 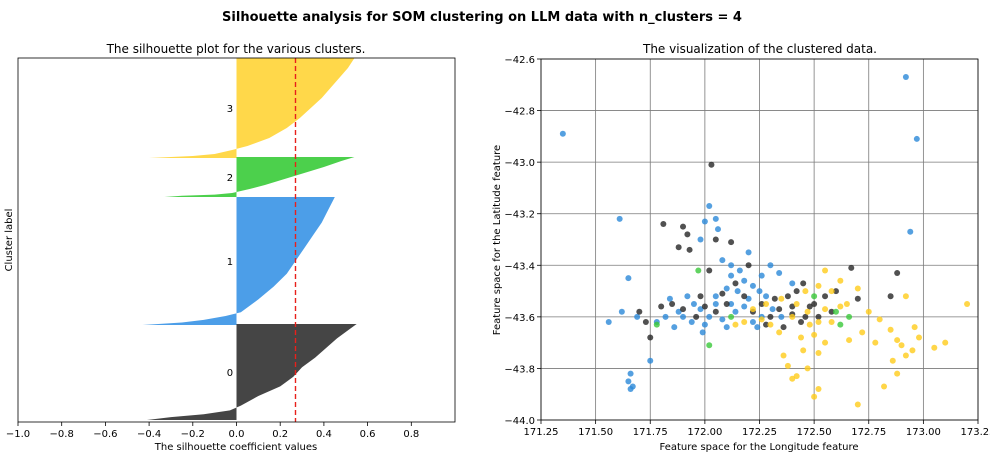 I want to click on scatter-y-tick-label: −43.6, so click(x=519, y=318).